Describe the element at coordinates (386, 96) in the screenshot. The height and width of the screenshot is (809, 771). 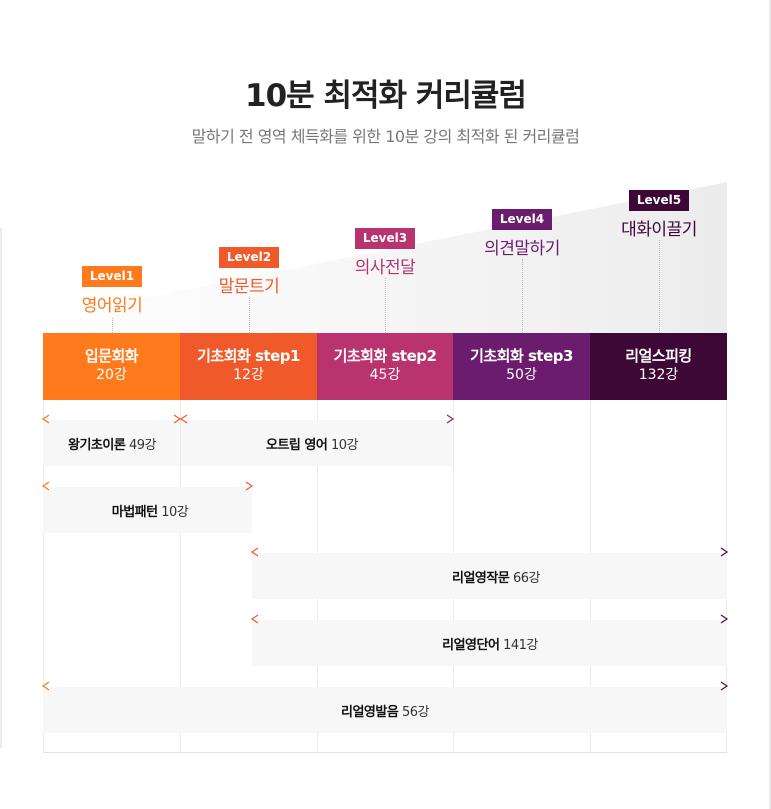
I see `page-title: 10분 최적화 커리큘럼` at that location.